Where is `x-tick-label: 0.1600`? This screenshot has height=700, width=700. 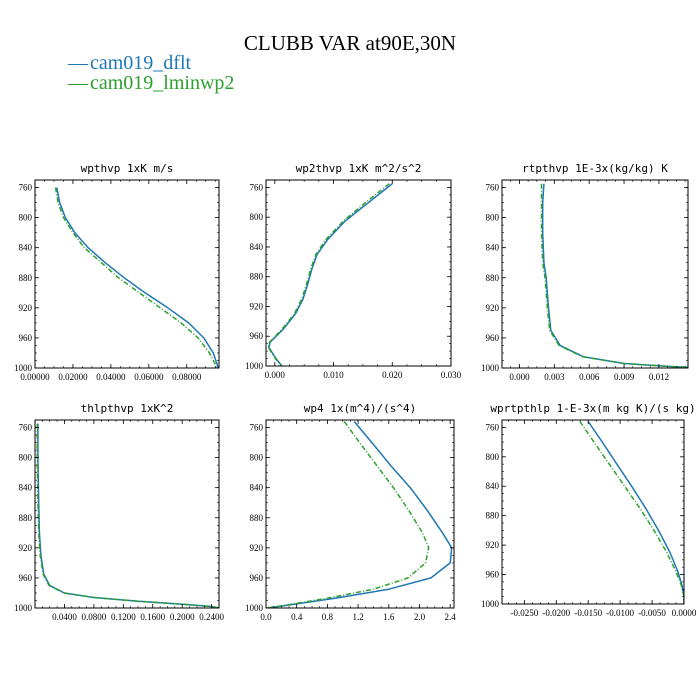 x-tick-label: 0.1600 is located at coordinates (152, 617).